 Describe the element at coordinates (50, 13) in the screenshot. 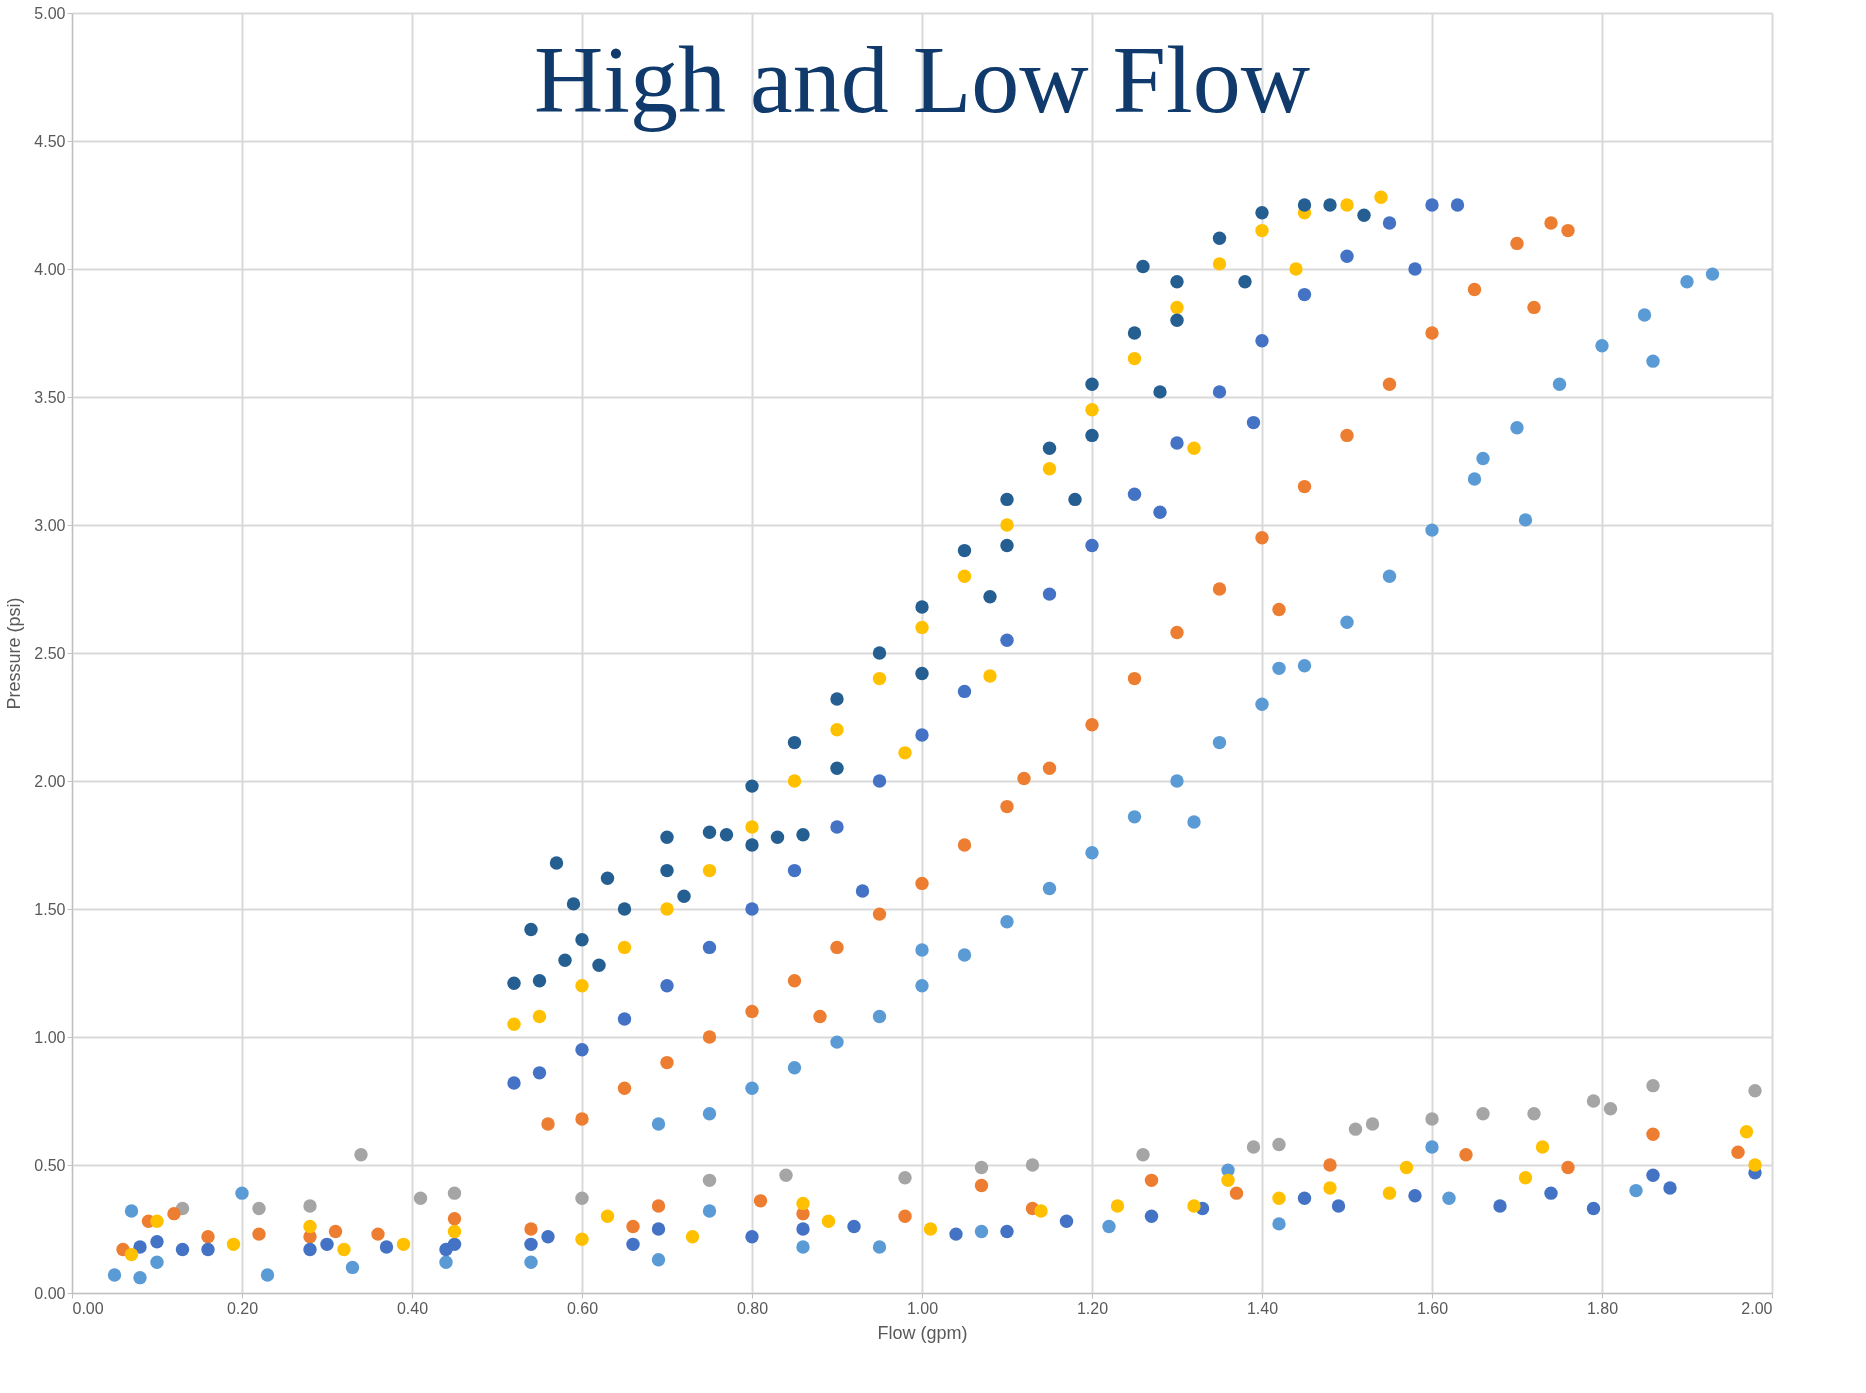

I see `y-tick-label: 5.00` at that location.